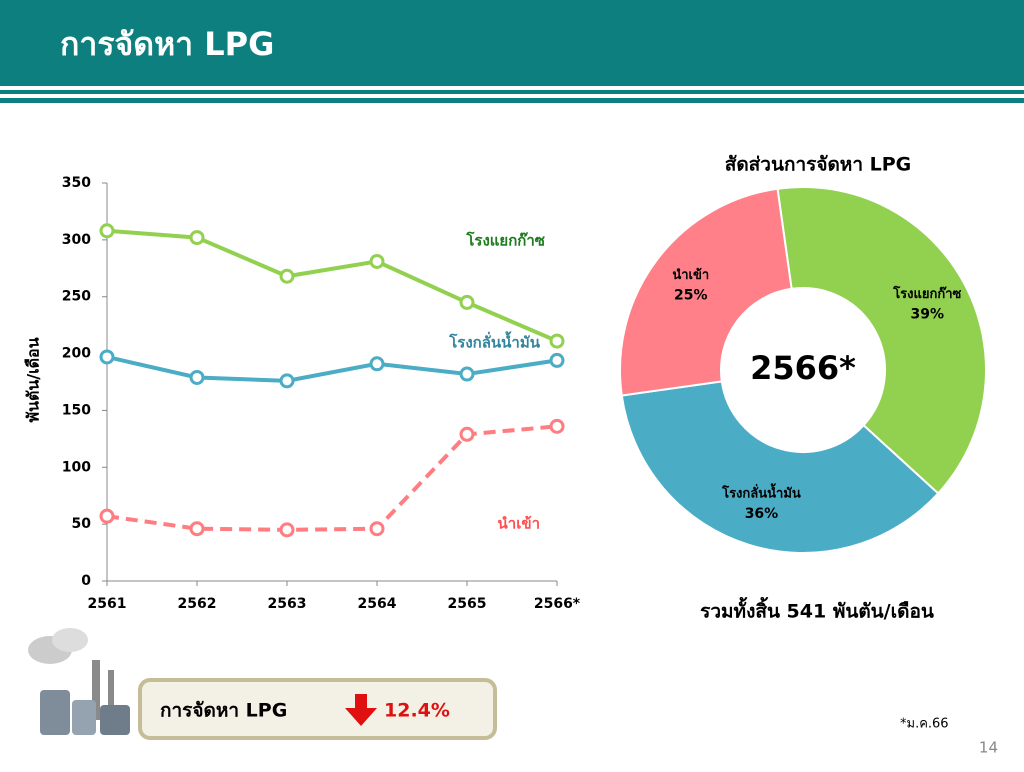 The height and width of the screenshot is (772, 1024). I want to click on x-tick-label: 2562, so click(197, 604).